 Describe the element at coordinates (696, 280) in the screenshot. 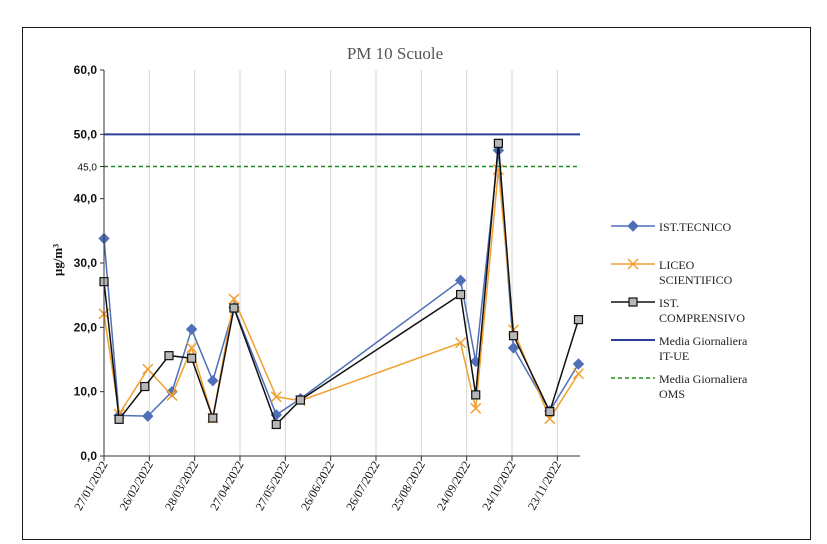

I see `legend-label-line: SCIENTIFICO` at that location.